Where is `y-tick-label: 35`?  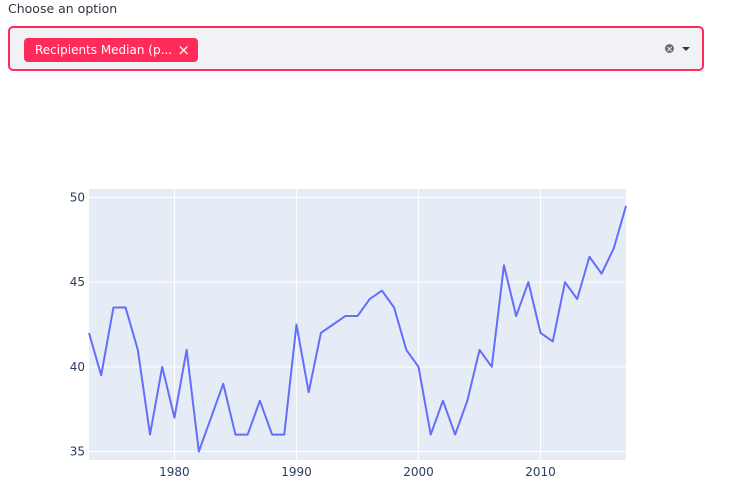 y-tick-label: 35 is located at coordinates (77, 452).